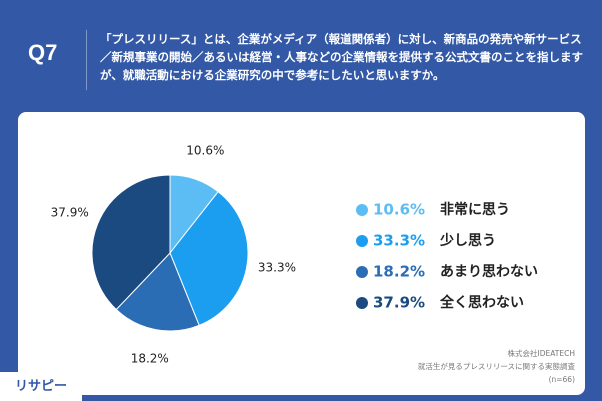  Describe the element at coordinates (399, 272) in the screenshot. I see `legend-value: 18.2%` at that location.